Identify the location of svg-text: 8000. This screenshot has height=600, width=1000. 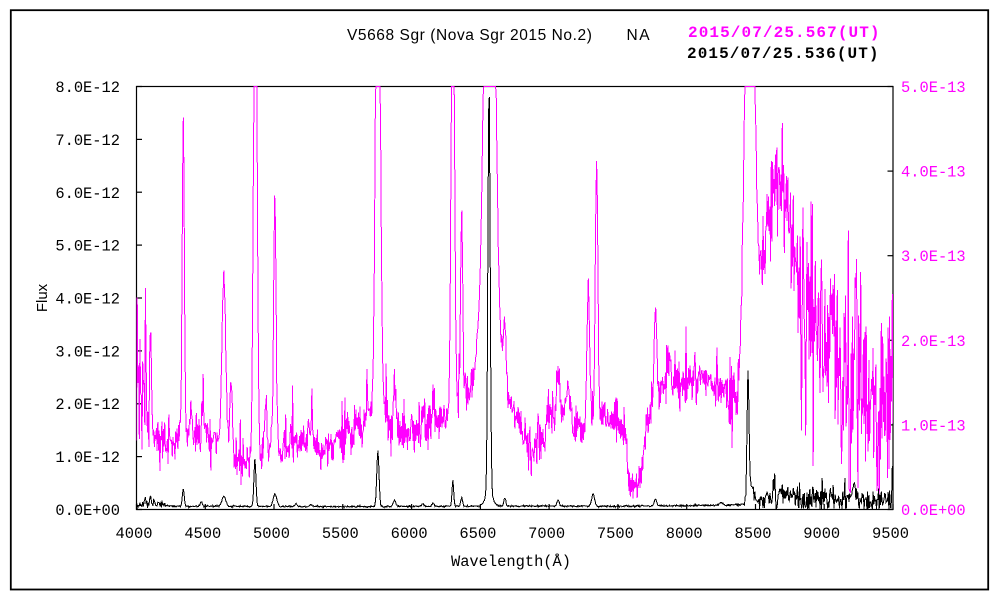
(684, 534).